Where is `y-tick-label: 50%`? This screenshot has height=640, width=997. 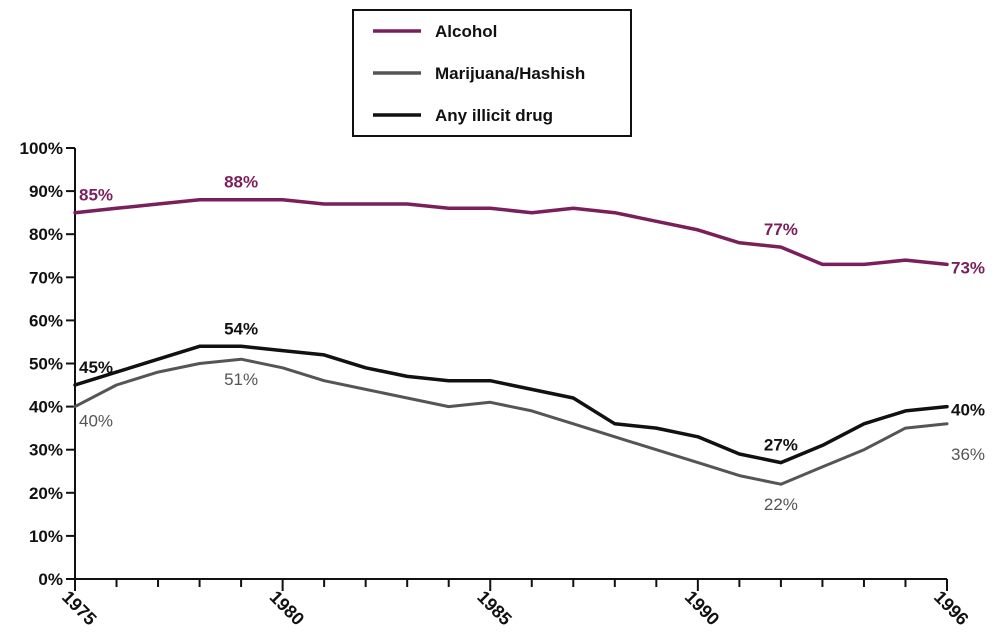
y-tick-label: 50% is located at coordinates (46, 364).